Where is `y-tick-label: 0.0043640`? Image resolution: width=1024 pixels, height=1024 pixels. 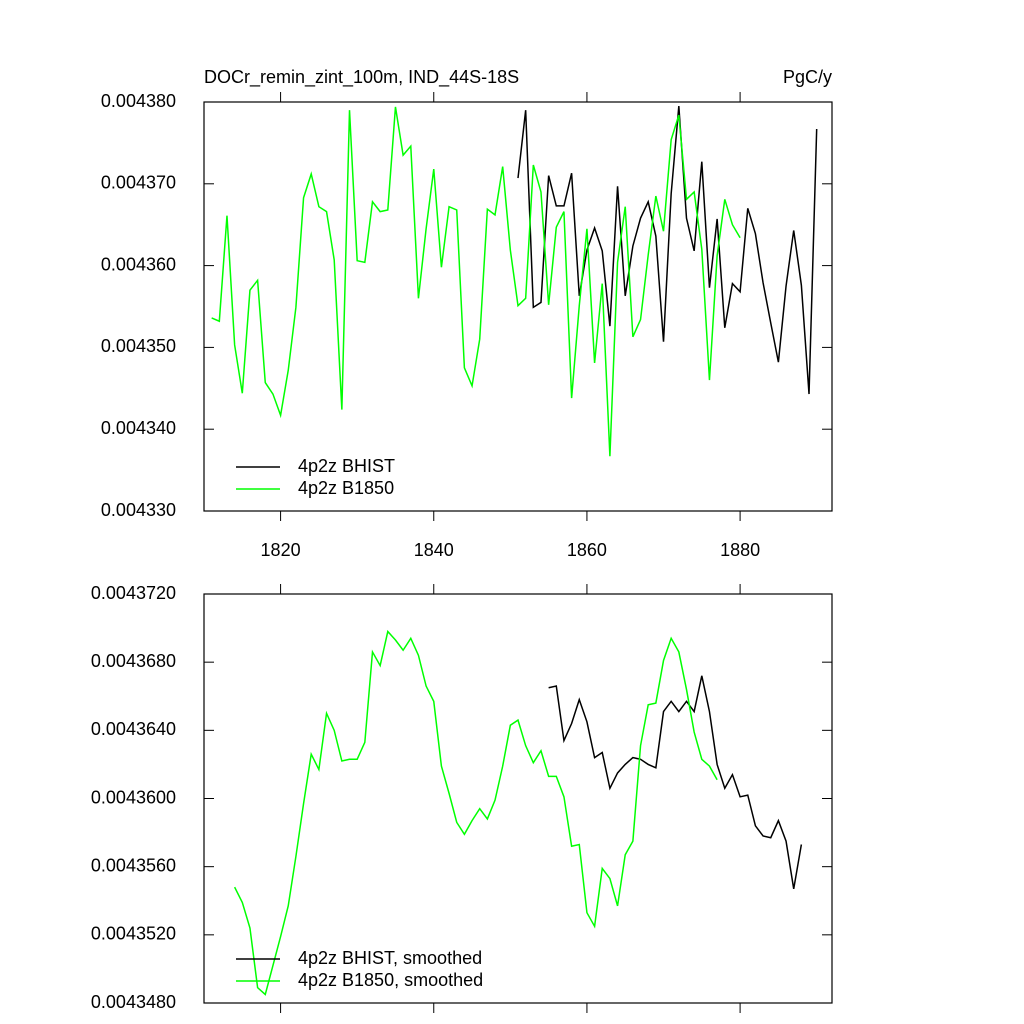 y-tick-label: 0.0043640 is located at coordinates (133, 729).